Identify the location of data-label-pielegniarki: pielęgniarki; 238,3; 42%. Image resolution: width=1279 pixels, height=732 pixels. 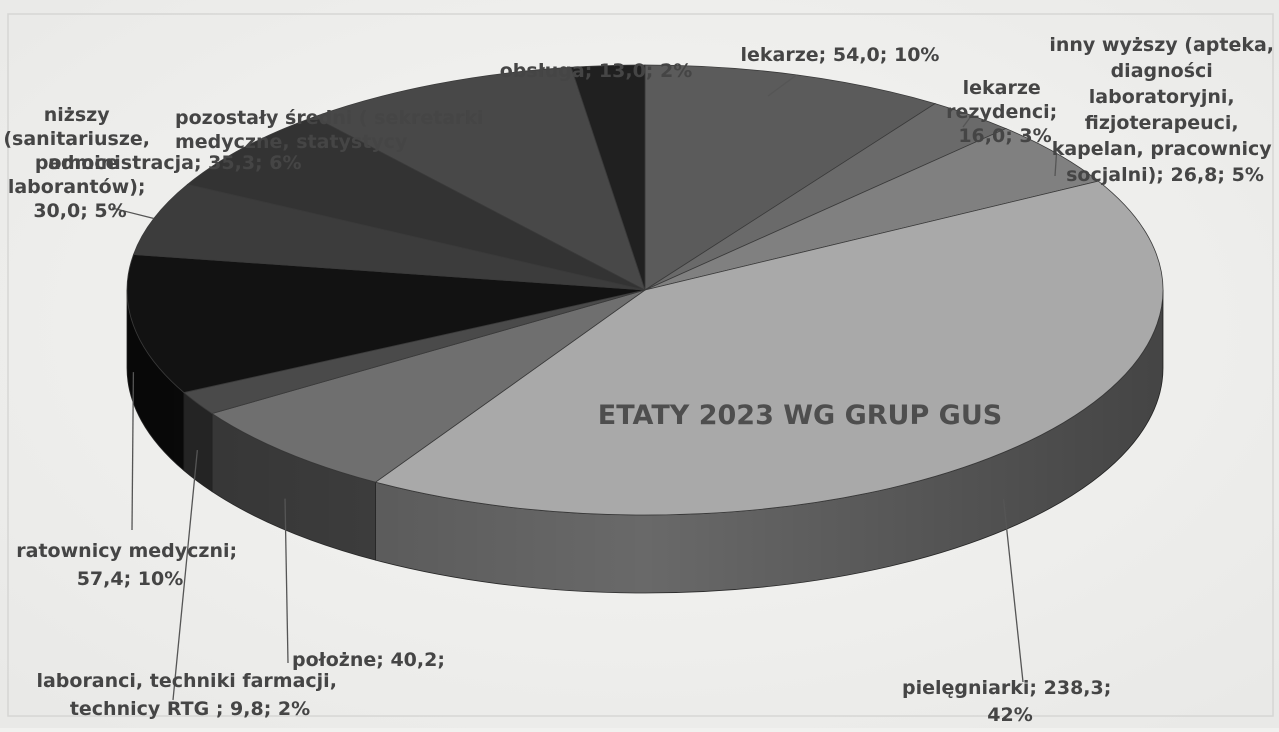
(1010, 701).